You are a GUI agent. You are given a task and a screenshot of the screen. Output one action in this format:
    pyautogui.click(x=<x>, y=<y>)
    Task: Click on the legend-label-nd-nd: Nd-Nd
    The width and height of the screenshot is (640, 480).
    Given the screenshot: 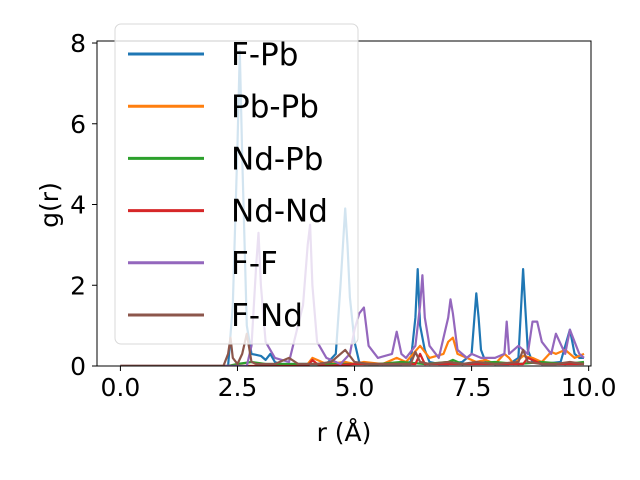 What is the action you would take?
    pyautogui.click(x=279, y=212)
    